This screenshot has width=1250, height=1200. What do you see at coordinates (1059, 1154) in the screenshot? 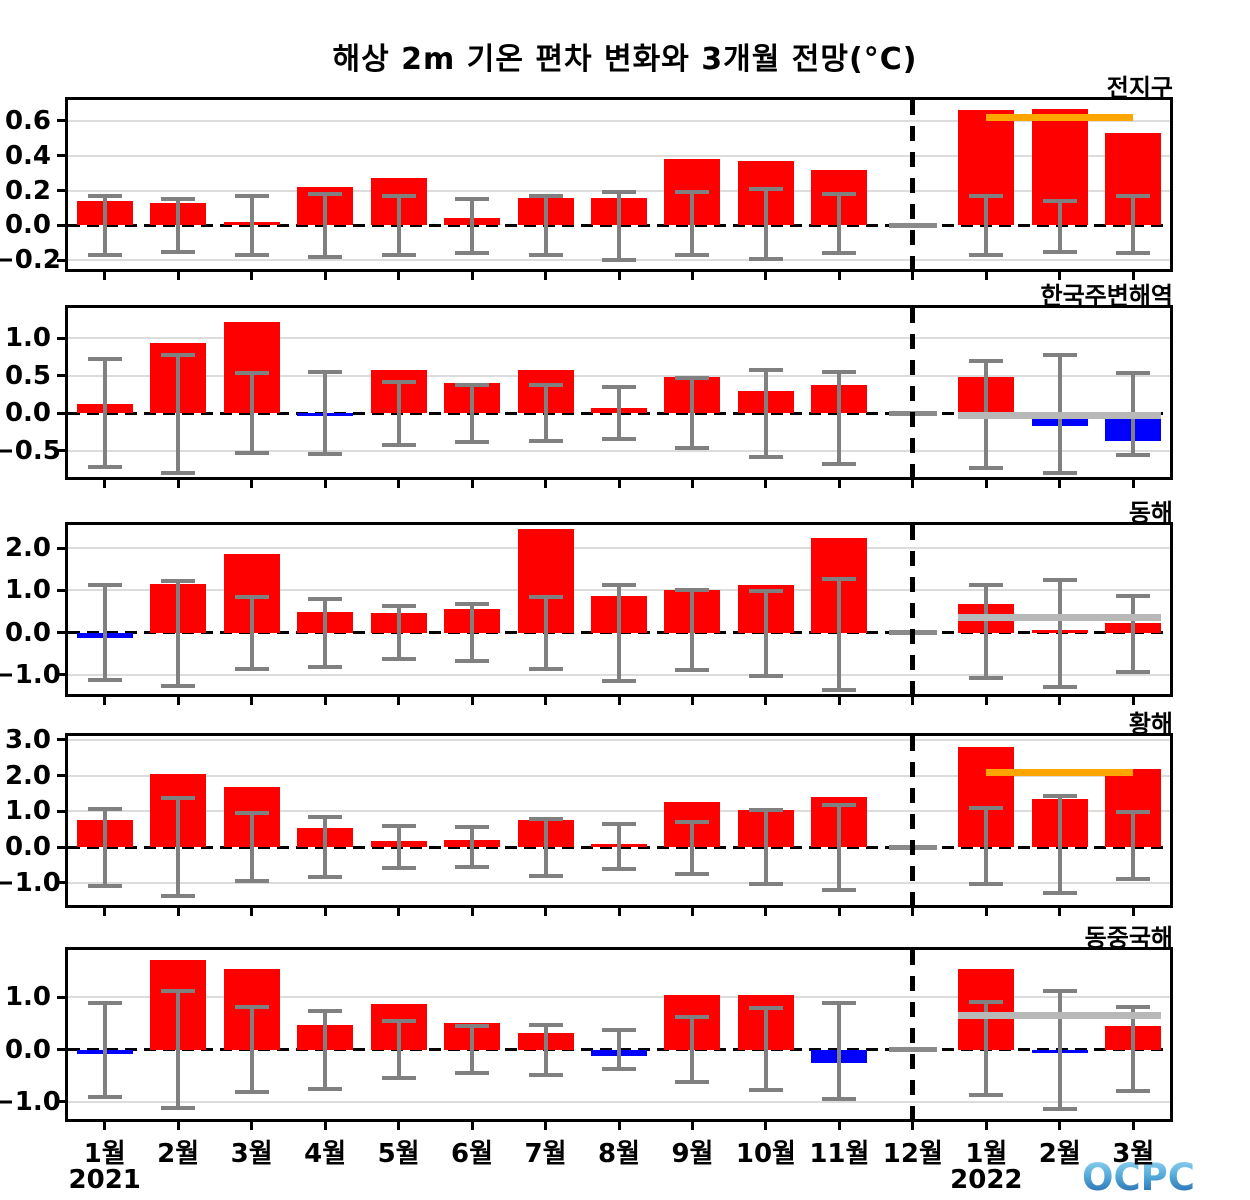
I see `x-axis-label: 2월` at bounding box center [1059, 1154].